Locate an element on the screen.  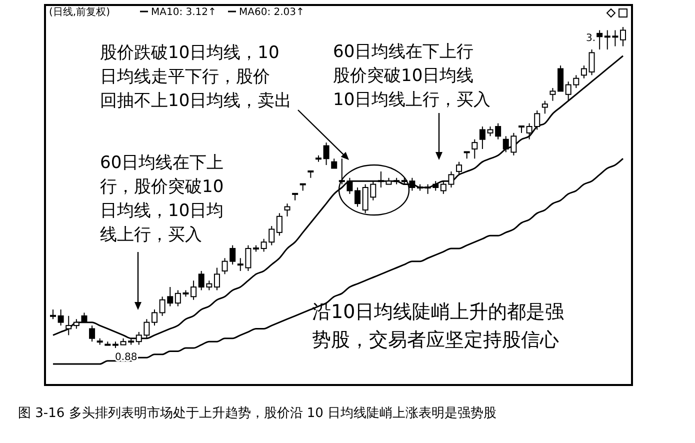
text: 0.88 is located at coordinates (126, 357).